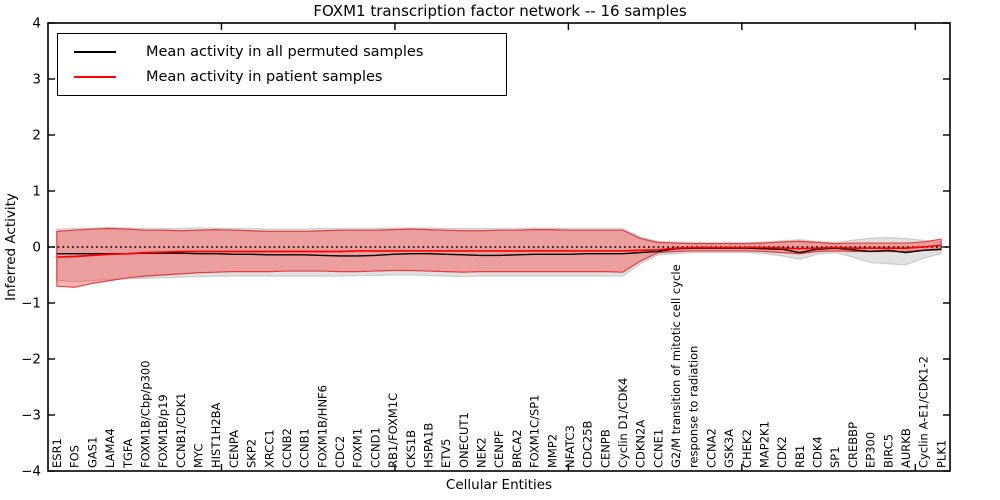 Image resolution: width=1000 pixels, height=500 pixels. What do you see at coordinates (871, 450) in the screenshot?
I see `x-category-label: EP300` at bounding box center [871, 450].